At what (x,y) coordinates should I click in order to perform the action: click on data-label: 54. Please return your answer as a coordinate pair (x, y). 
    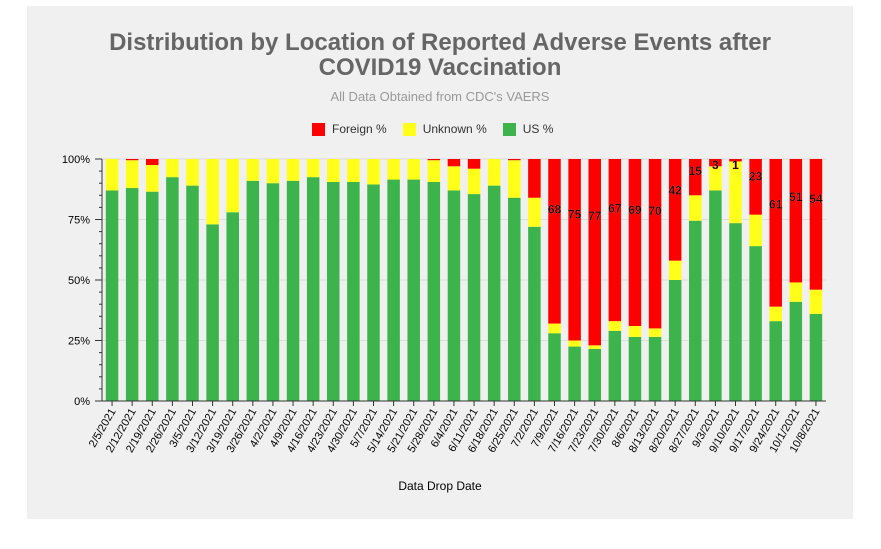
    Looking at the image, I should click on (816, 199).